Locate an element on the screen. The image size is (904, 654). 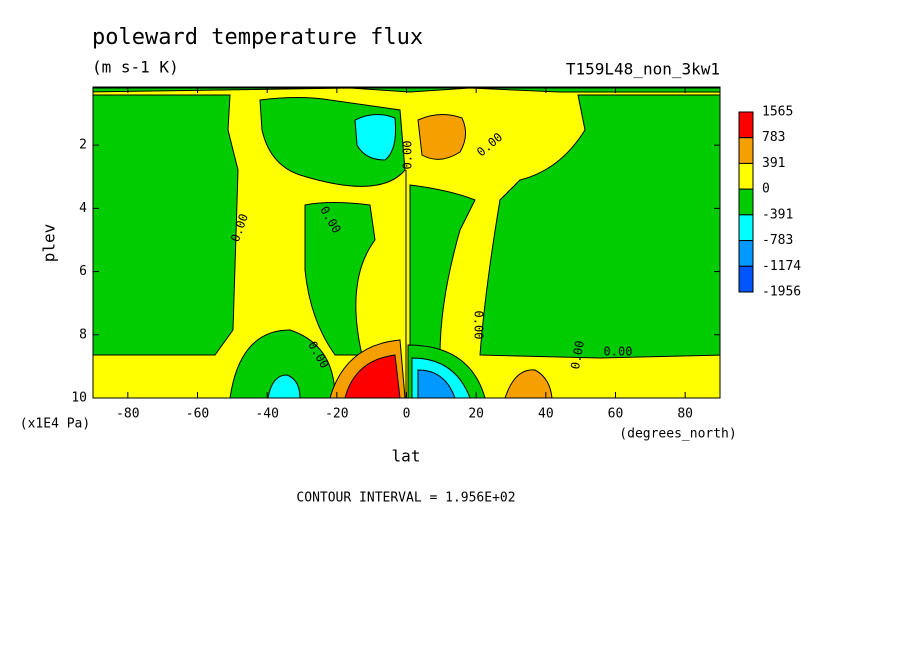
colorbar-label: 391 is located at coordinates (773, 163).